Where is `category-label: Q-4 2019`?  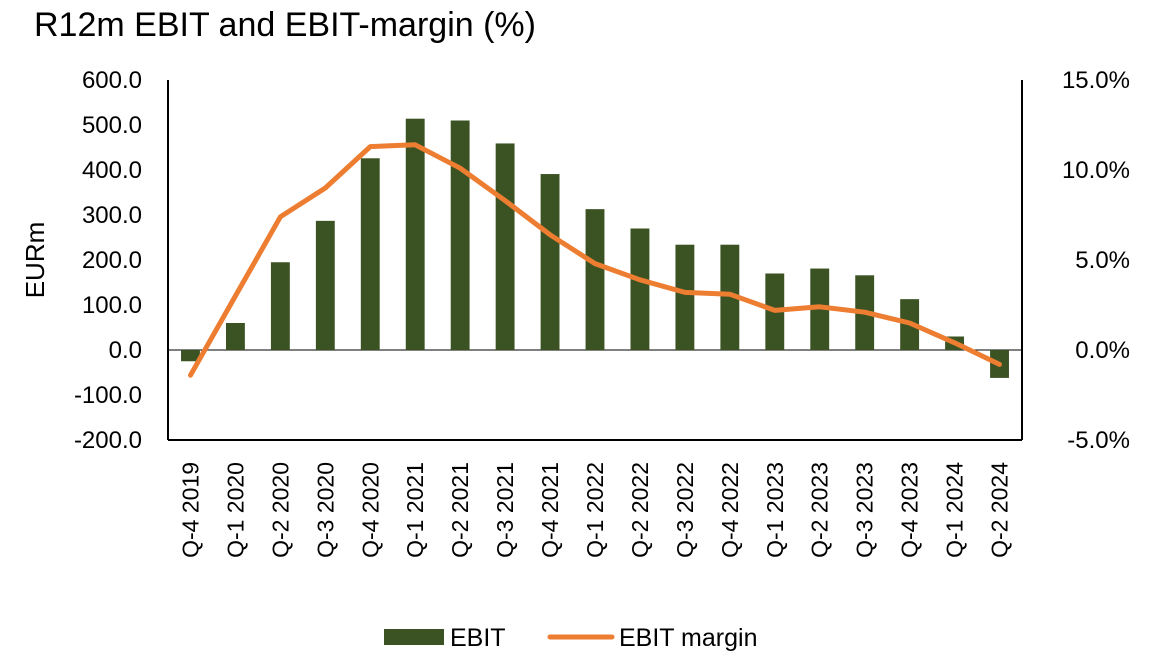 category-label: Q-4 2019 is located at coordinates (190, 510).